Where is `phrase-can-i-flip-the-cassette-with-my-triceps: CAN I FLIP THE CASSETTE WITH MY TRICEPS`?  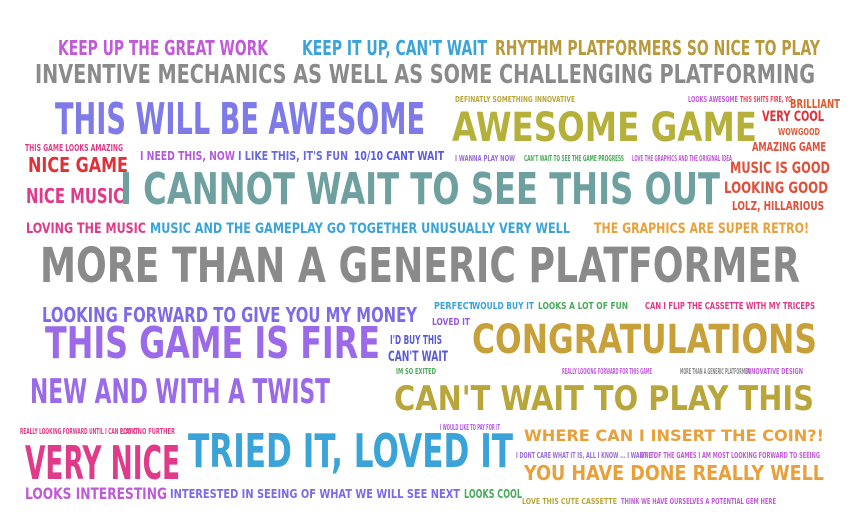
phrase-can-i-flip-the-cassette-with-my-triceps: CAN I FLIP THE CASSETTE WITH MY TRICEPS is located at coordinates (730, 306).